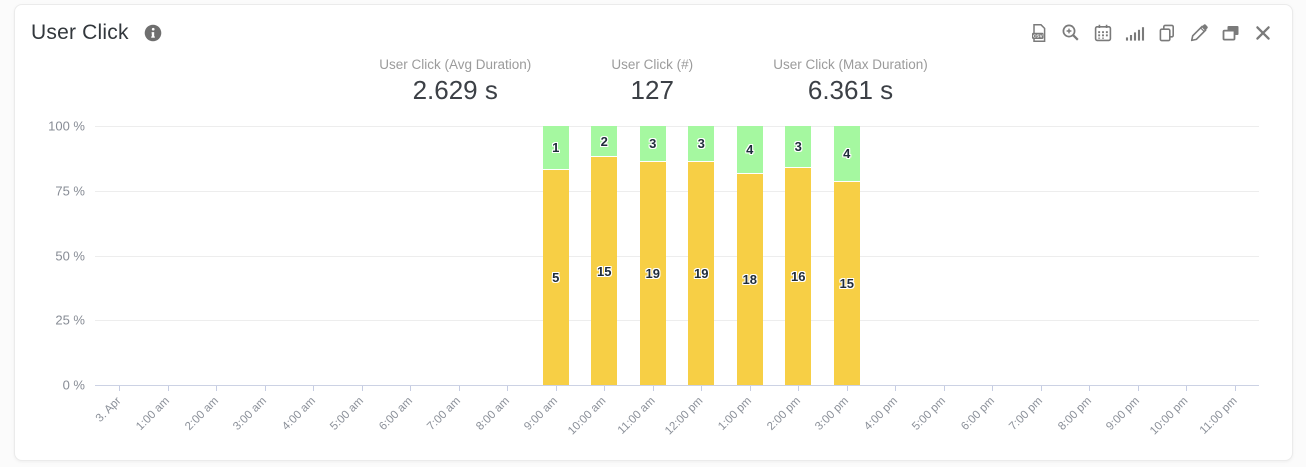  What do you see at coordinates (1039, 33) in the screenshot?
I see `export-csv-icon: CSV` at bounding box center [1039, 33].